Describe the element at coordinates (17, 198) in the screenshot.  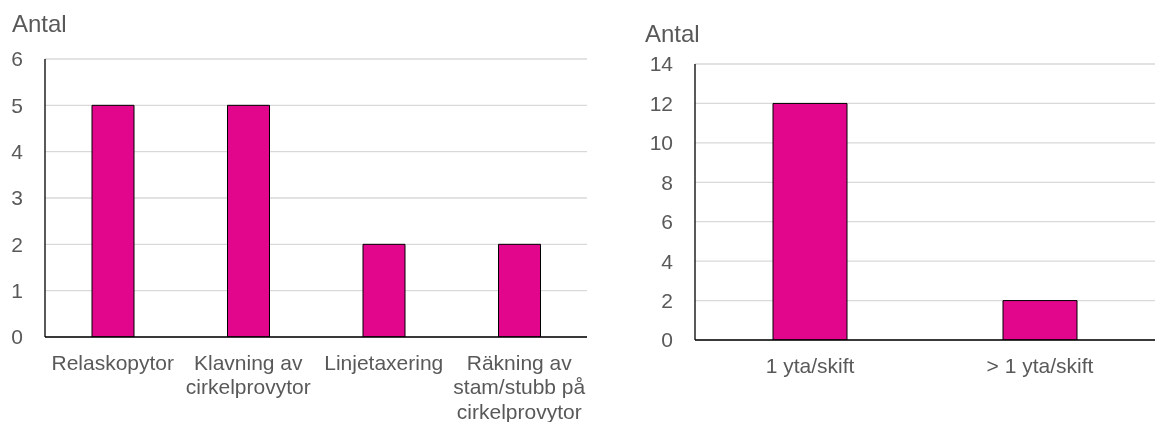
I see `y-tick-label: 3` at that location.